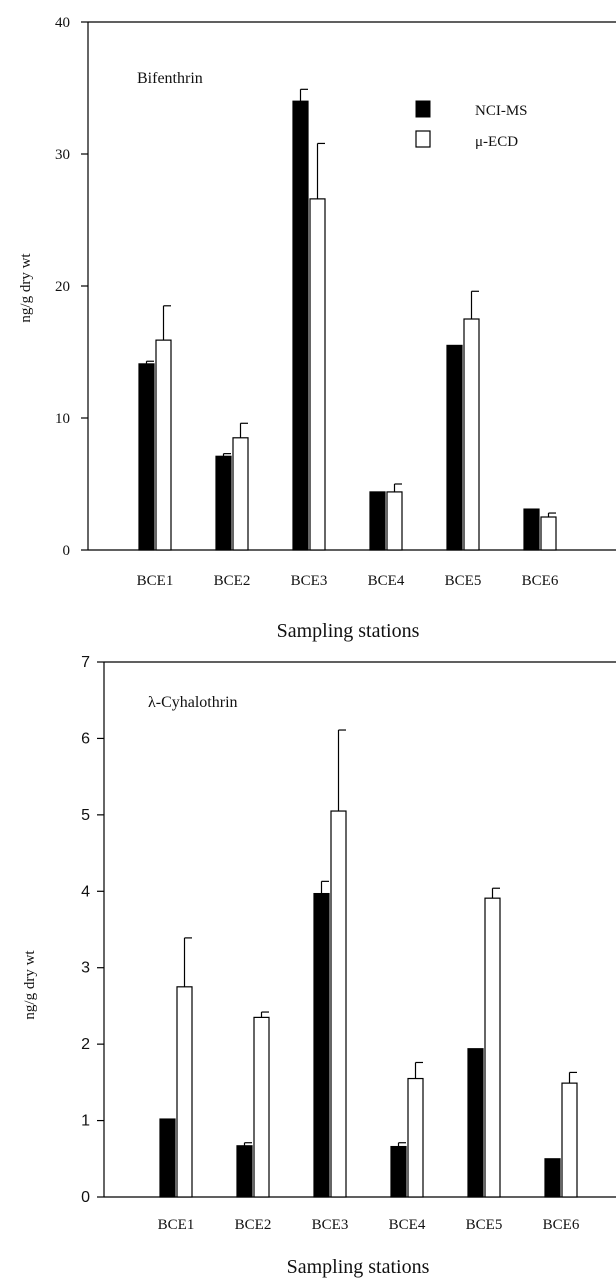  Describe the element at coordinates (85, 968) in the screenshot. I see `y-tick-label: 3` at that location.